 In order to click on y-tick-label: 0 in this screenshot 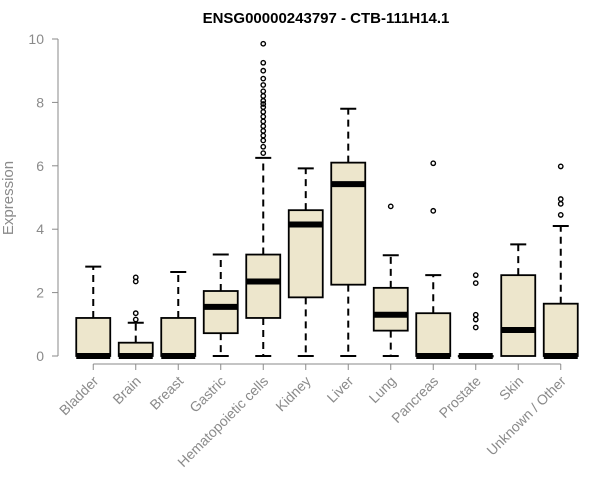, I will do `click(40, 356)`.